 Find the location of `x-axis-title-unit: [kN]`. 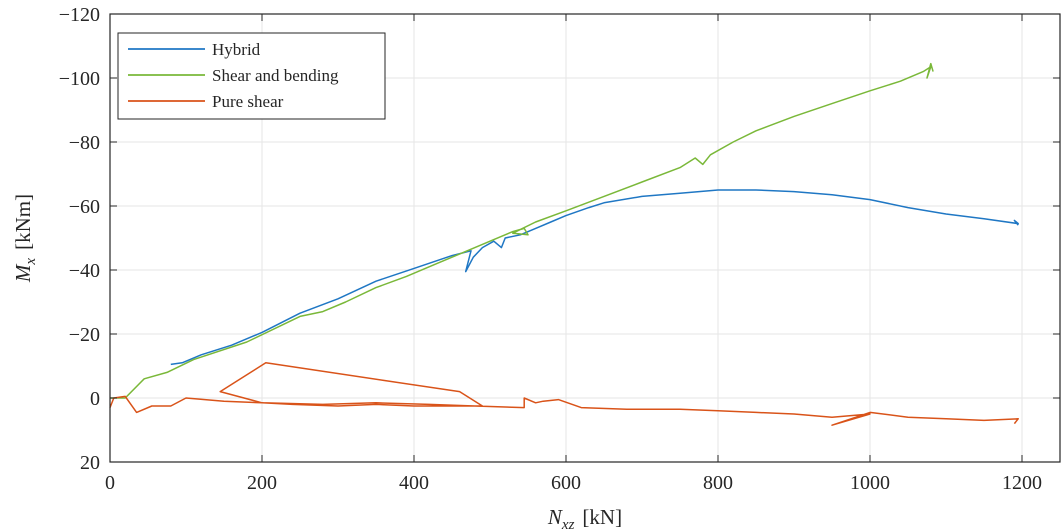

x-axis-title-unit: [kN] is located at coordinates (602, 517).